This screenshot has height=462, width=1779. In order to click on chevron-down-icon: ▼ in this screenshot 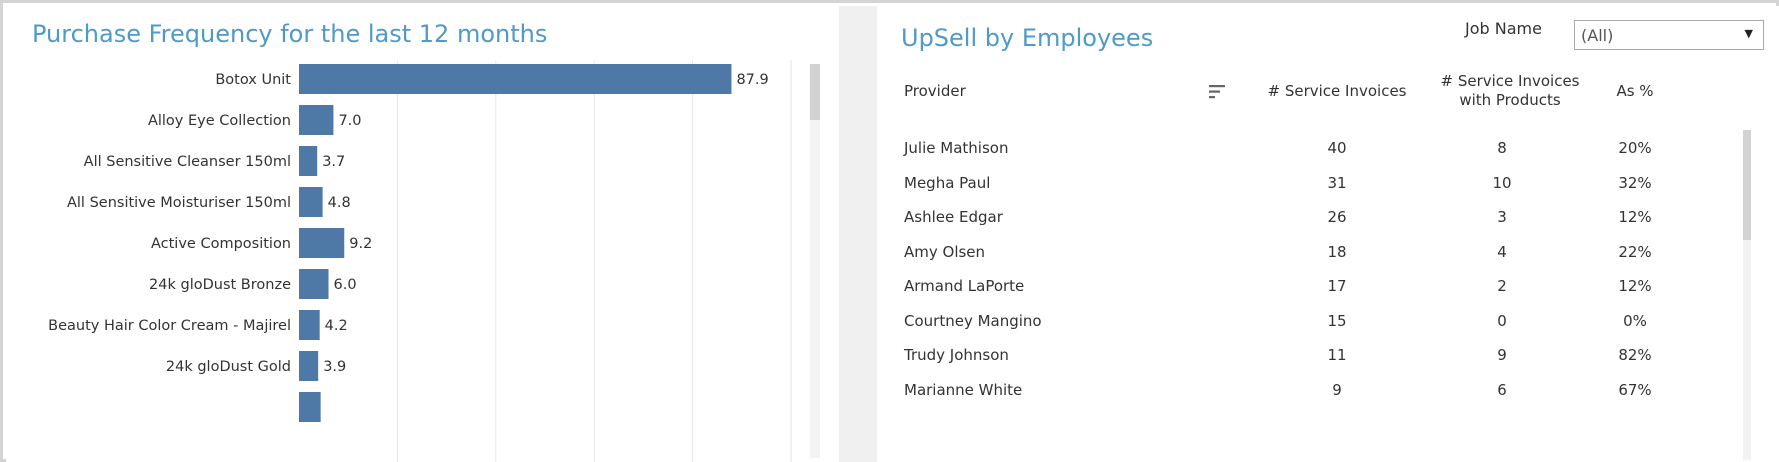, I will do `click(1748, 33)`.